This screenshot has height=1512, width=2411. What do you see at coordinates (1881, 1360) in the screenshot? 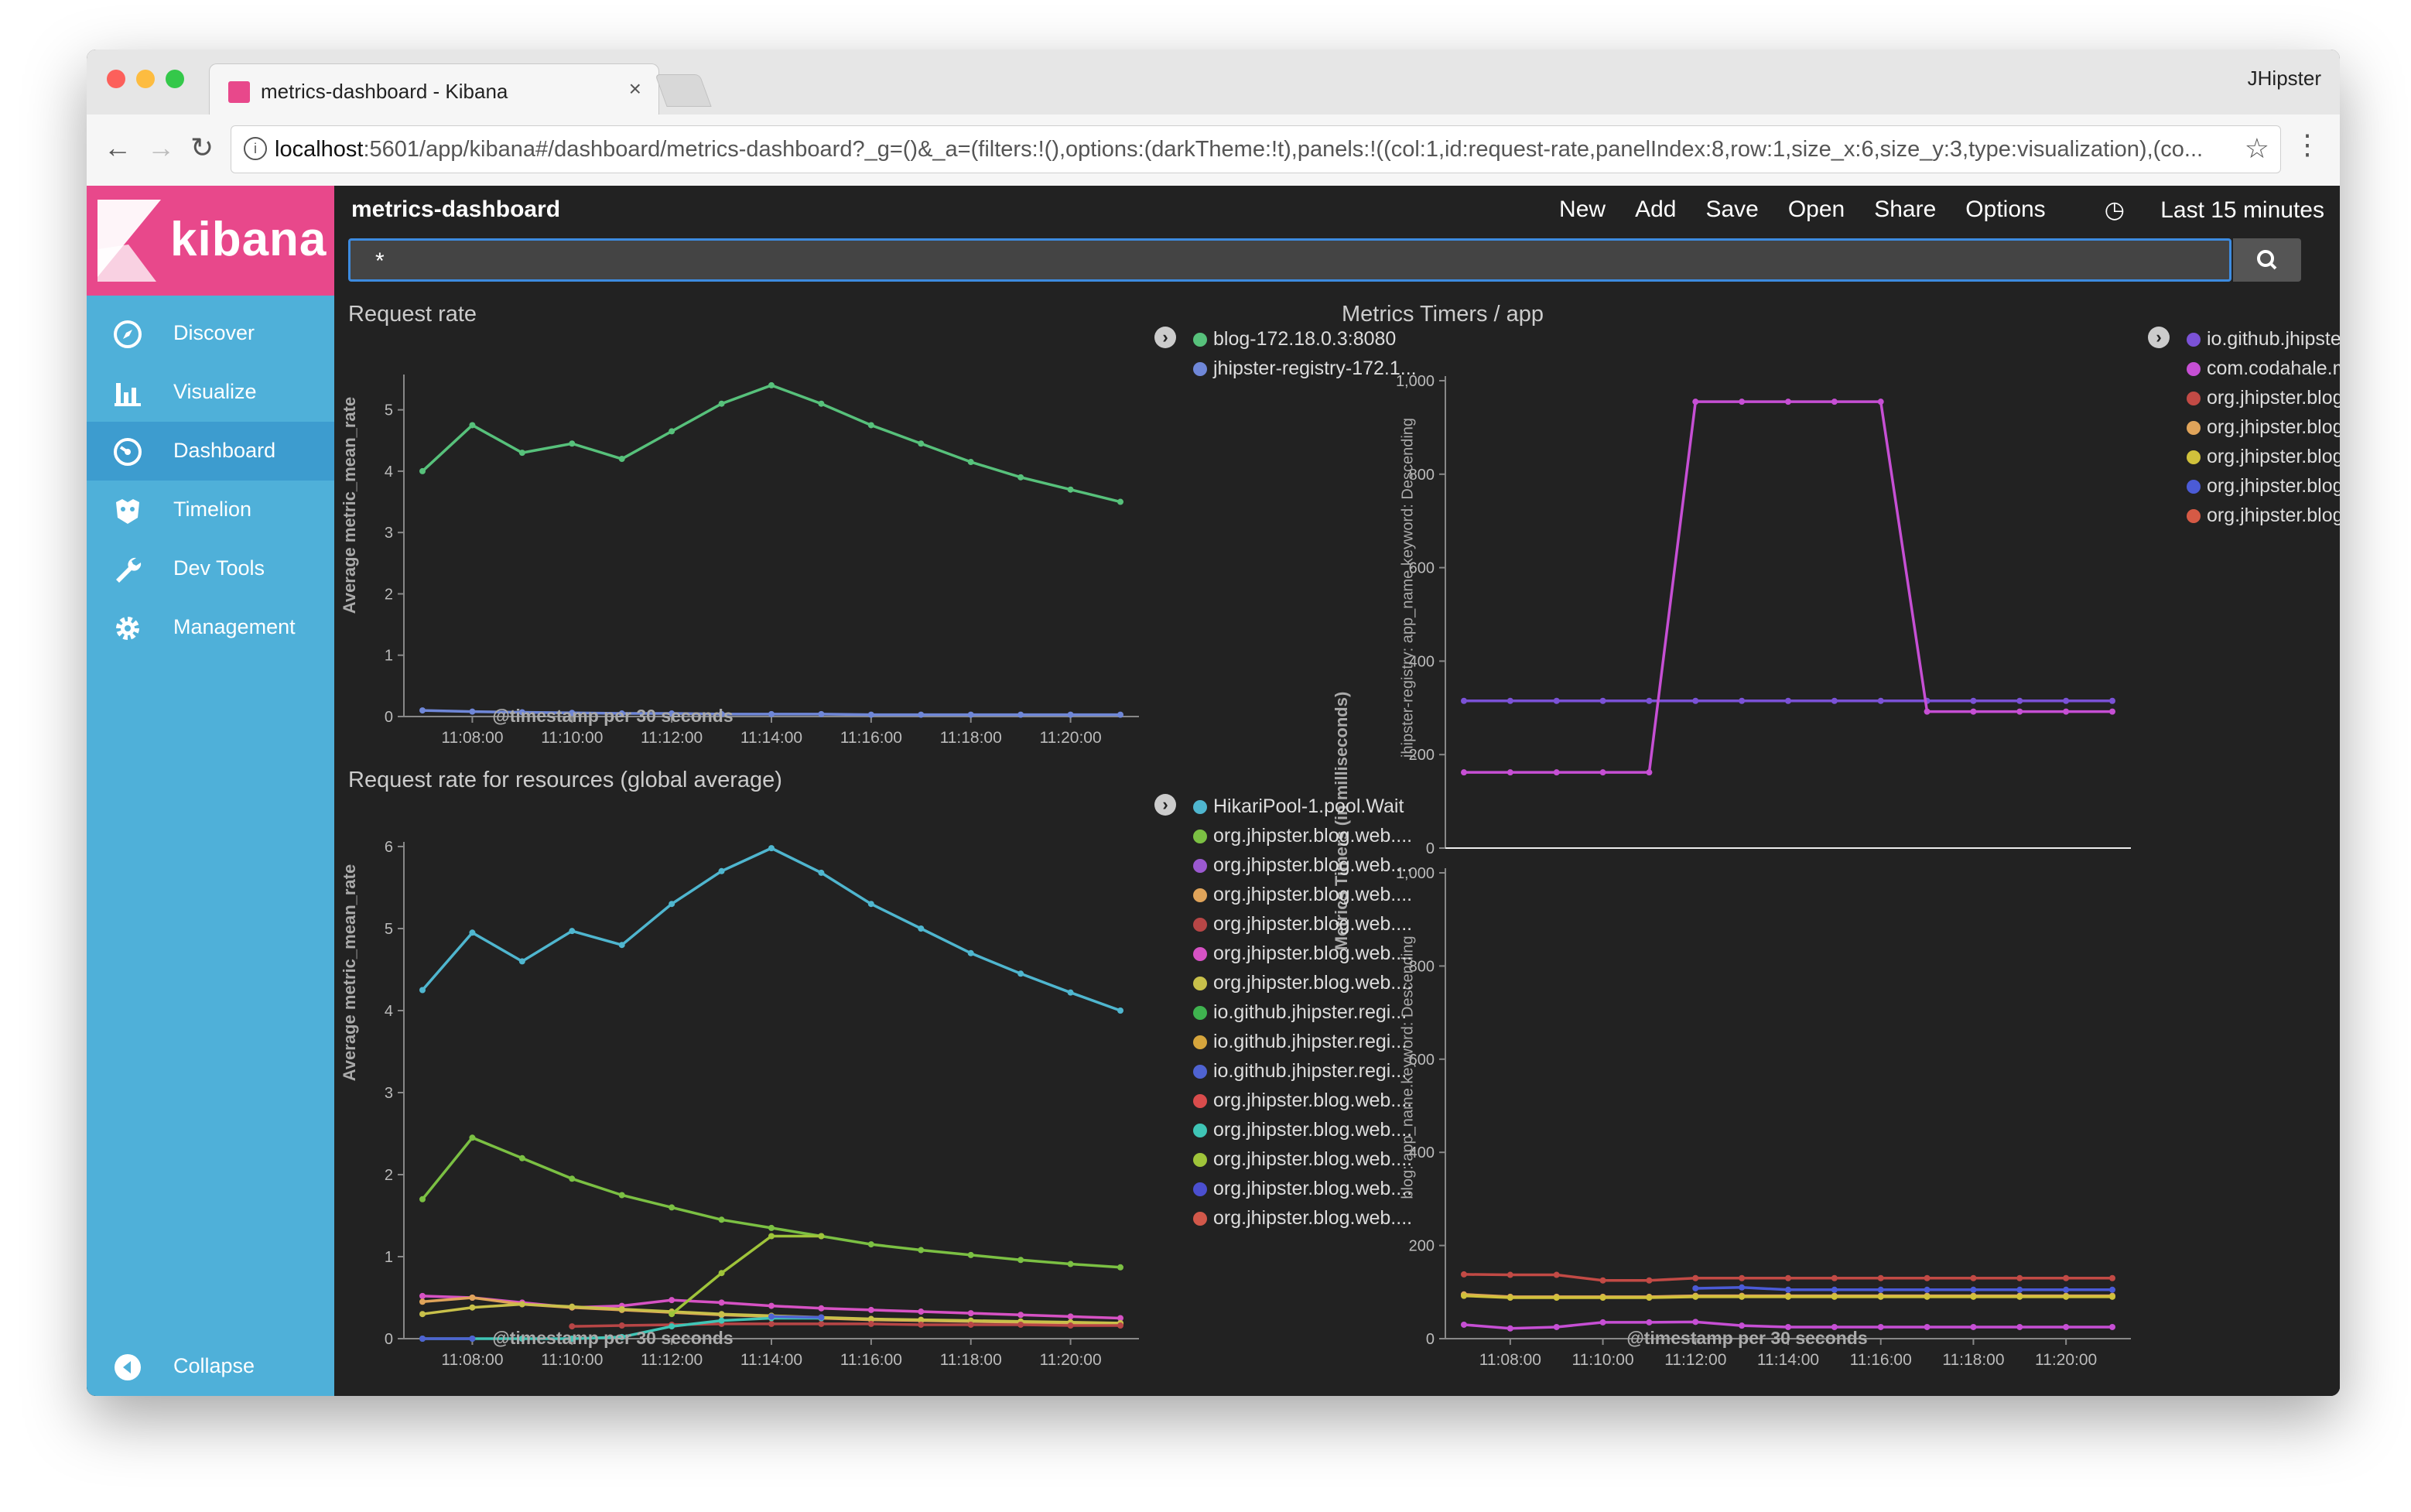
I see `x-tick-label: 11:16:00` at bounding box center [1881, 1360].